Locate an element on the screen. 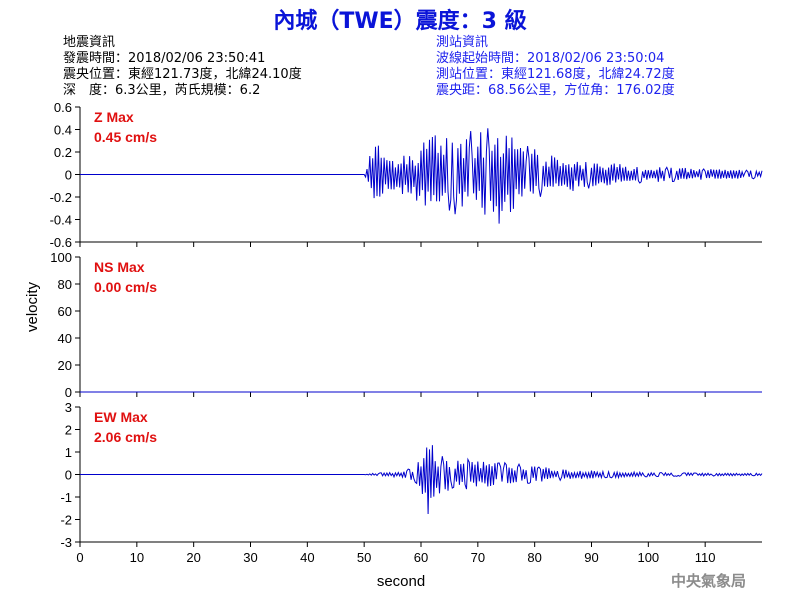  station-info-heading: 測站資訊 is located at coordinates (462, 42).